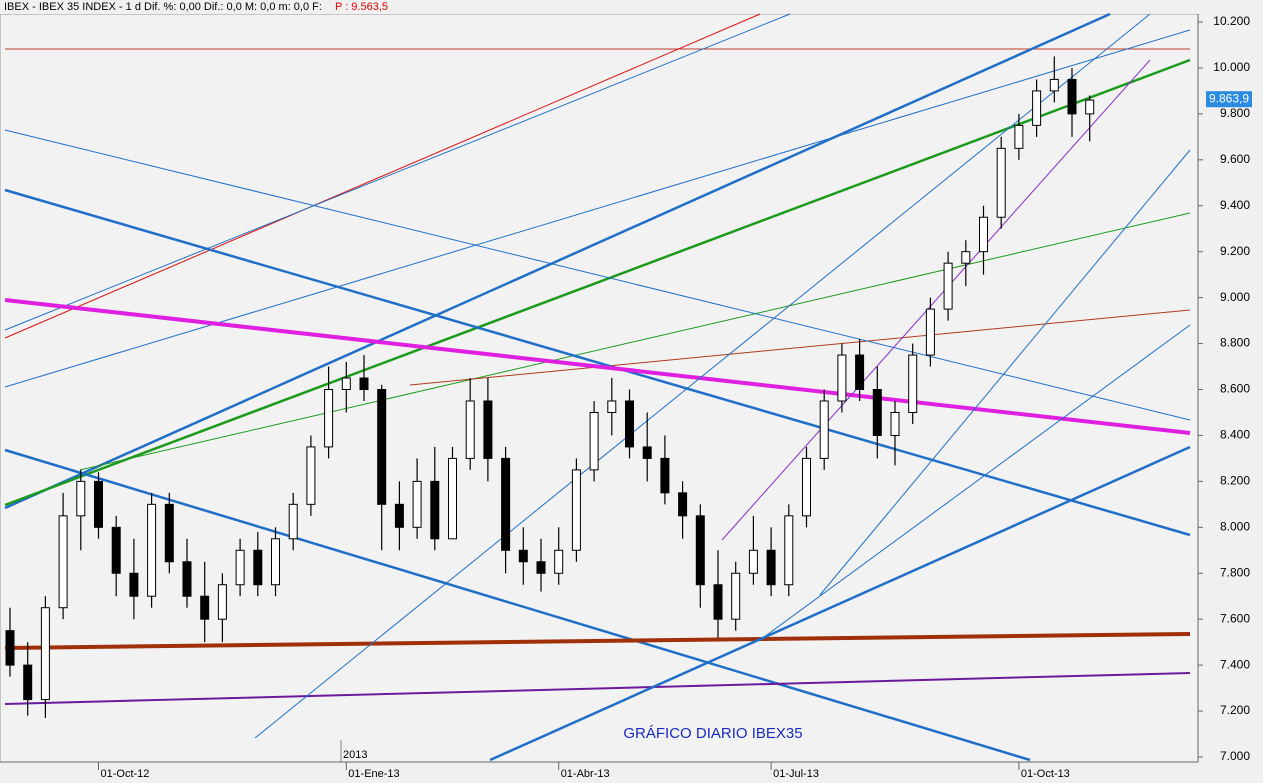 Image resolution: width=1263 pixels, height=783 pixels. I want to click on y-tick-label: 9.400, so click(1235, 205).